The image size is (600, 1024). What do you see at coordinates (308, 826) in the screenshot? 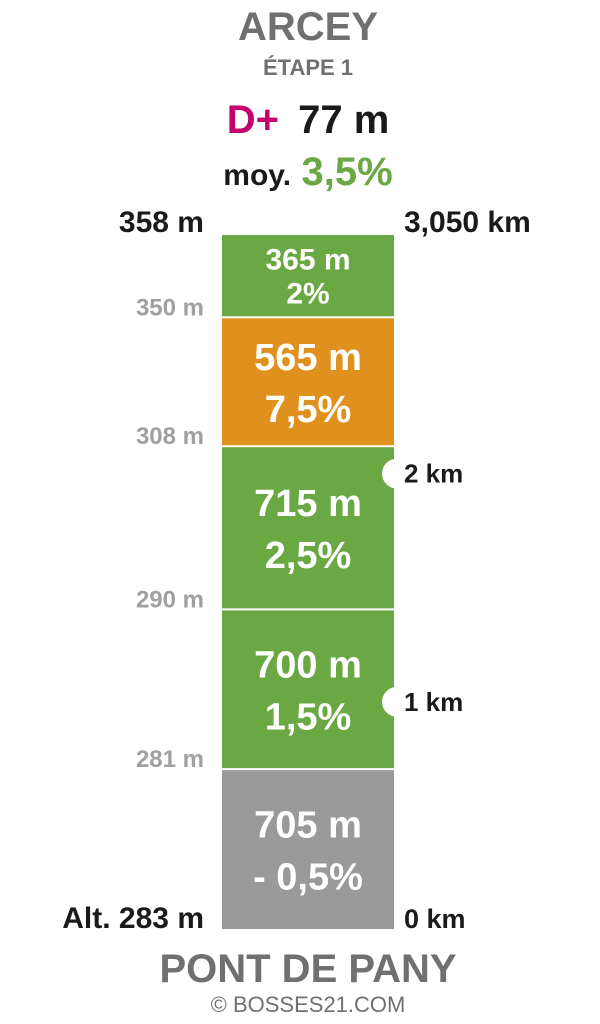
I see `segment-length-label: 705 m` at bounding box center [308, 826].